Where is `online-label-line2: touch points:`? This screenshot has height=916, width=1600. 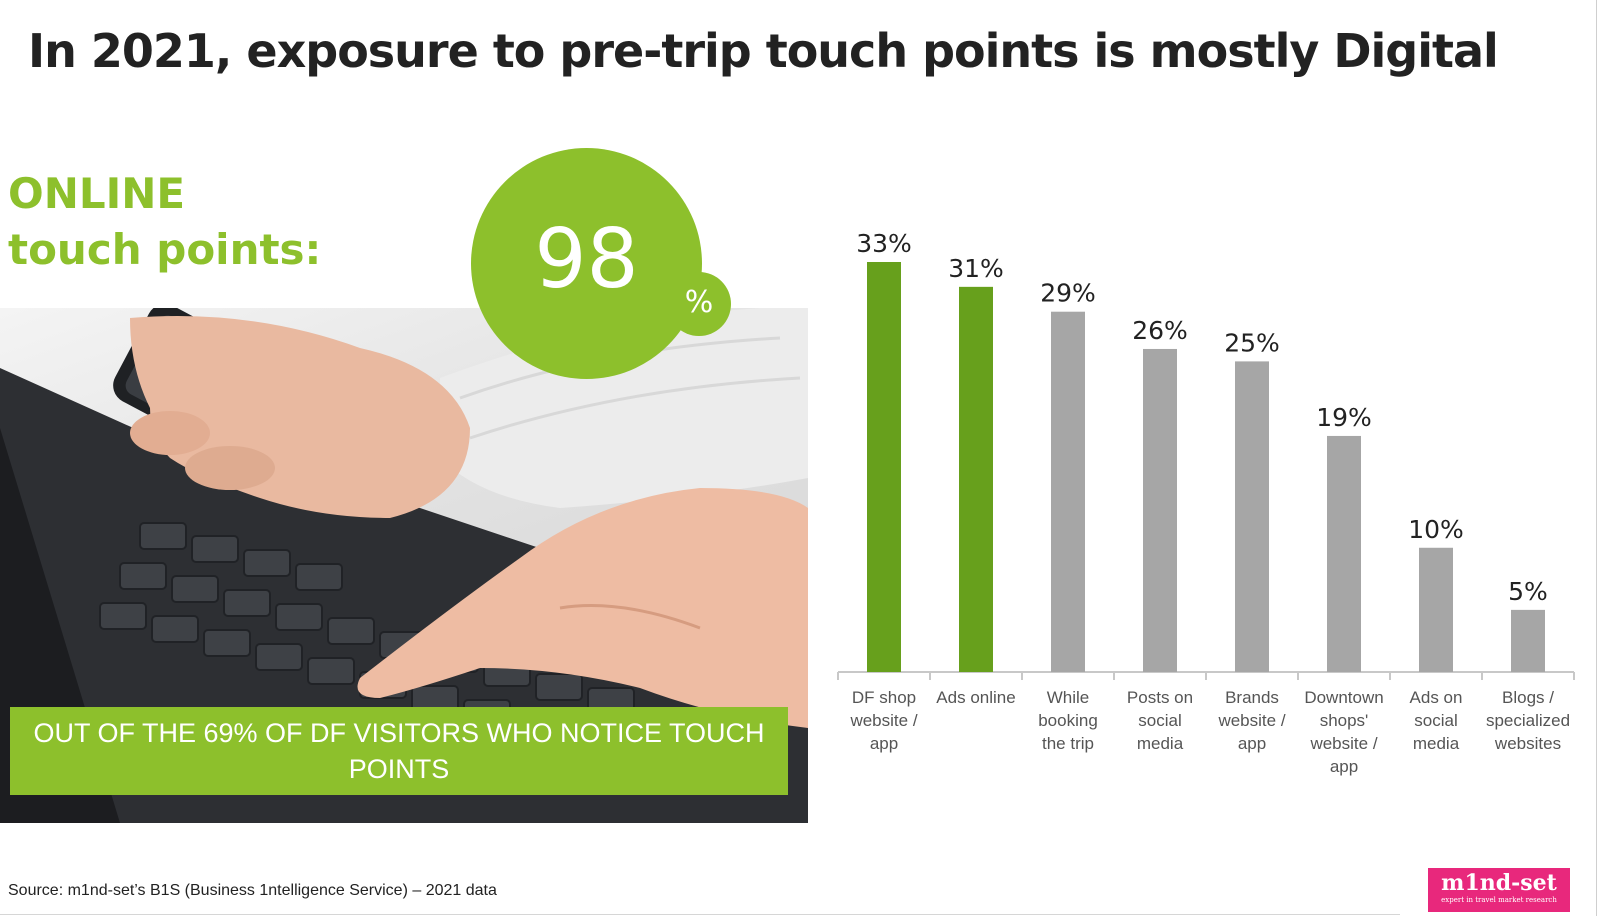 online-label-line2: touch points: is located at coordinates (165, 249).